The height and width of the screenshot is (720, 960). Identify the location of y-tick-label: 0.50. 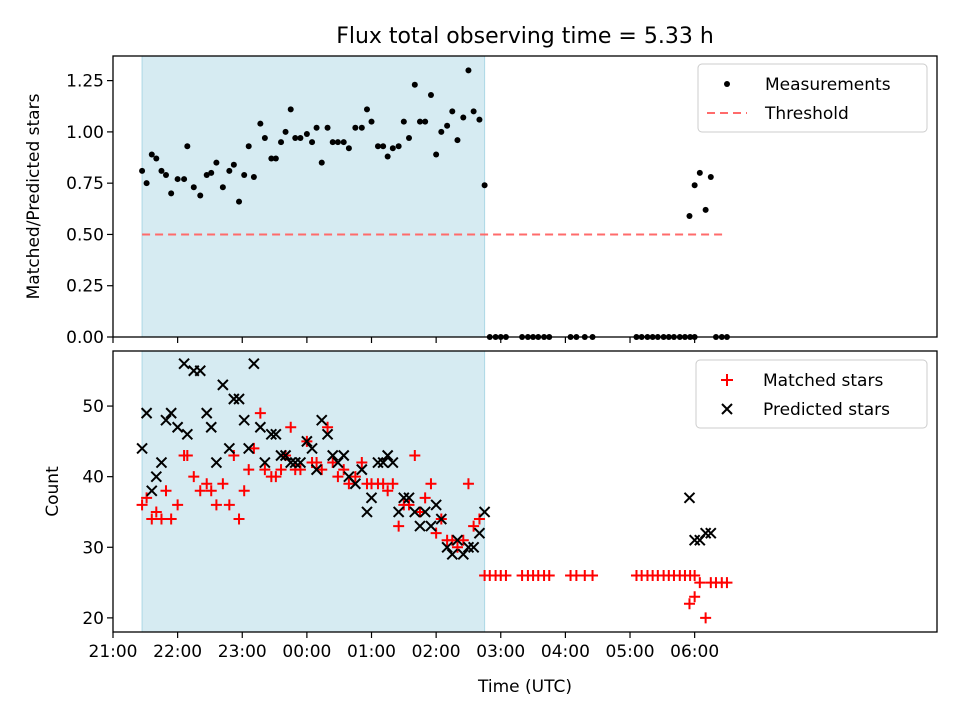
(85, 235).